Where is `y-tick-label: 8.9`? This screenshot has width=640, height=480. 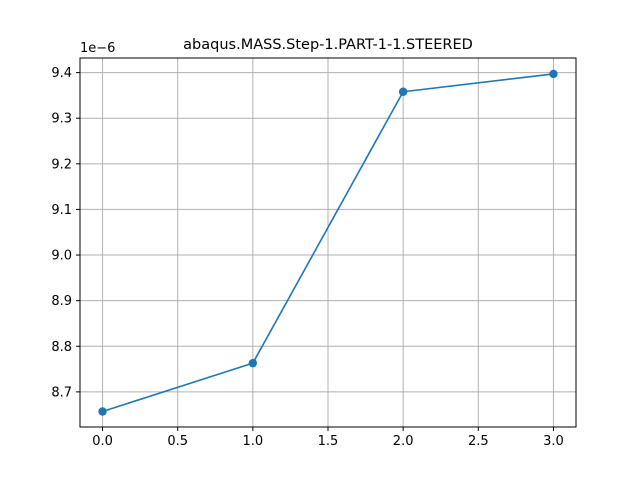 y-tick-label: 8.9 is located at coordinates (61, 301).